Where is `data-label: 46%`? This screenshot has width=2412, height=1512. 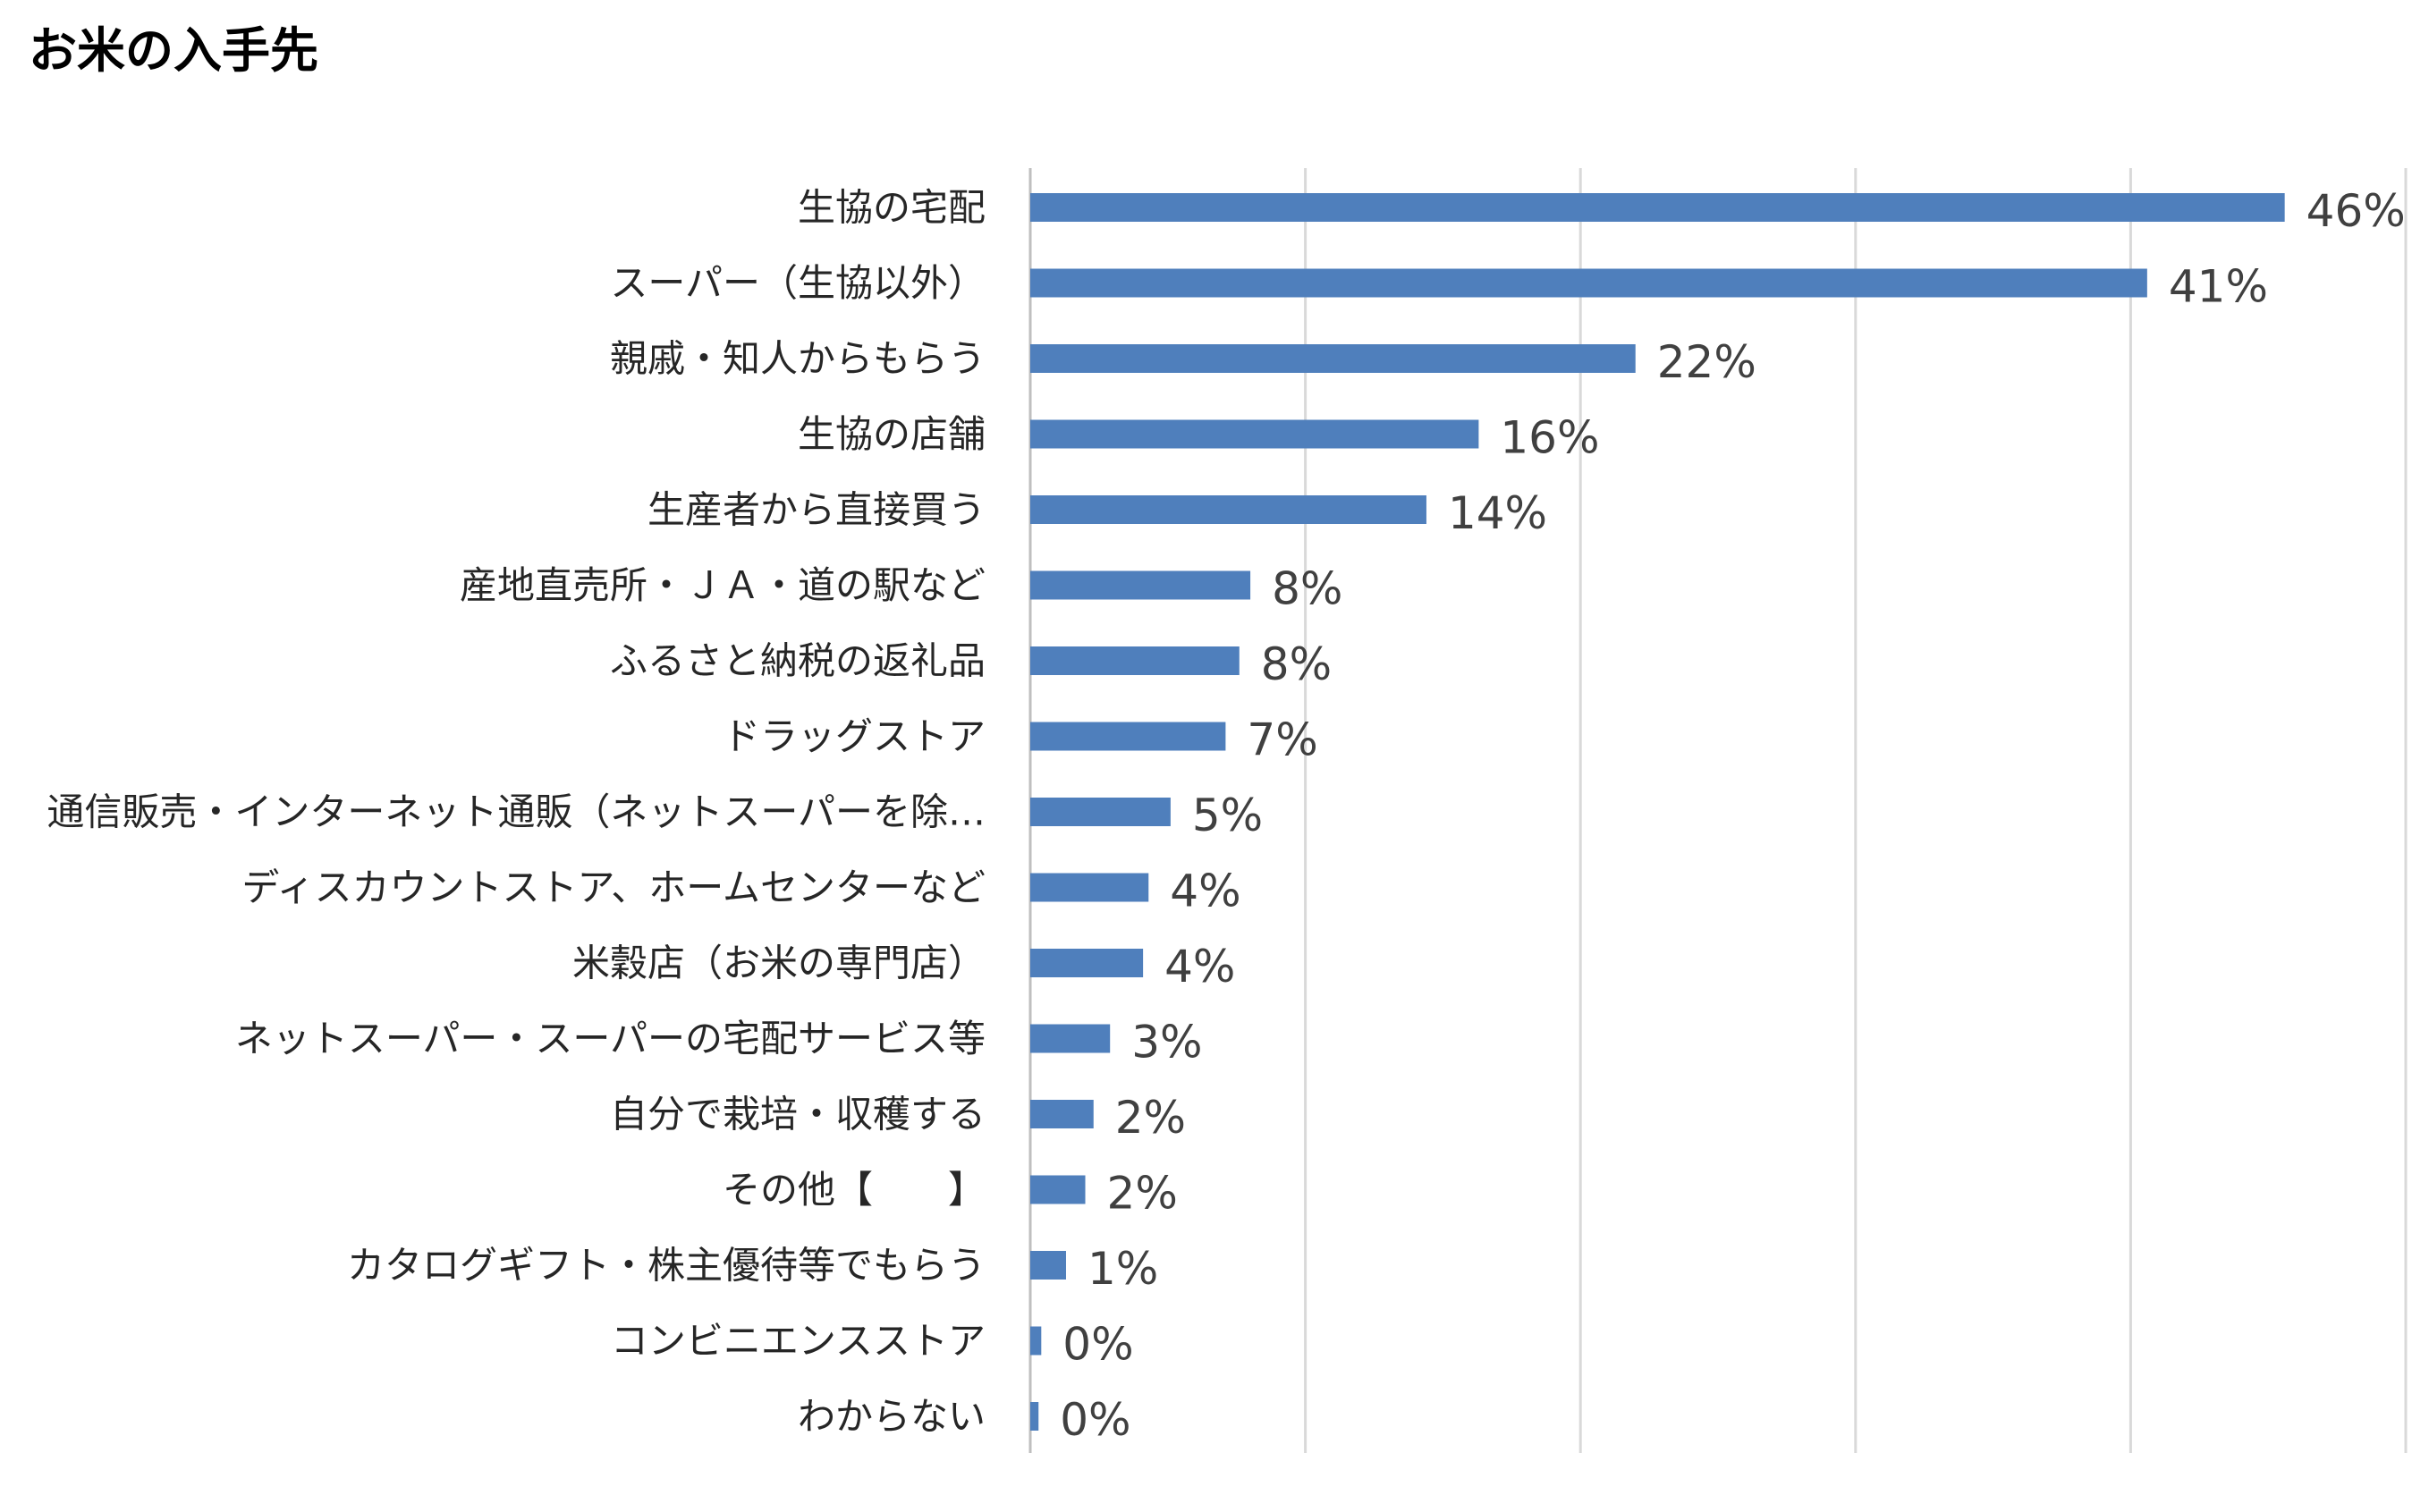 data-label: 46% is located at coordinates (2356, 211).